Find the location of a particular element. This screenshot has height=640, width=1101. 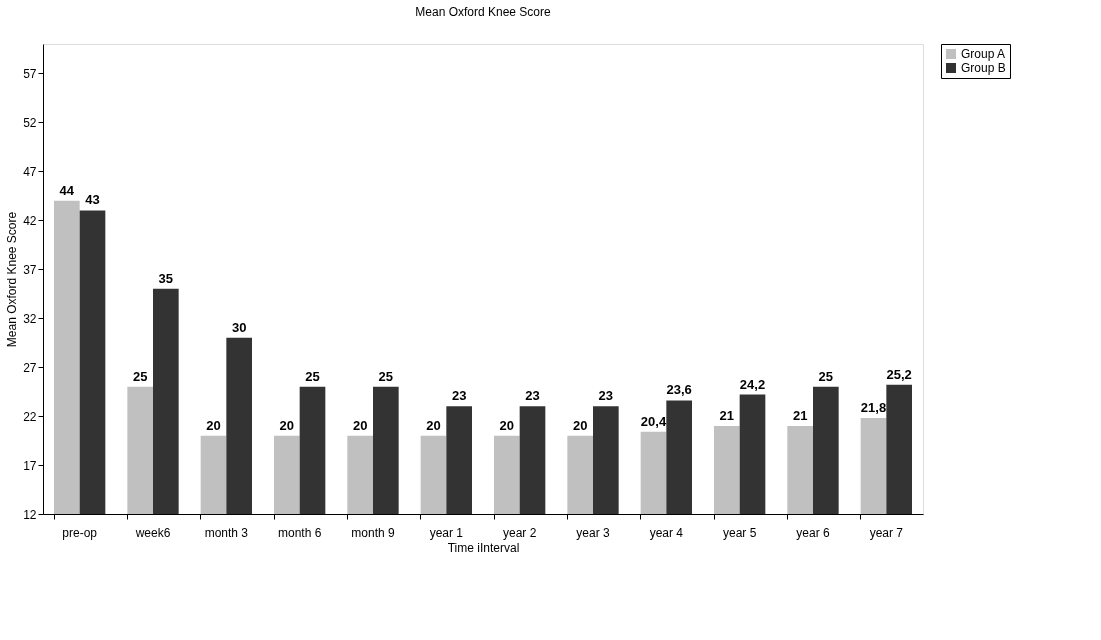

y-tick-label: 17 is located at coordinates (30, 465).